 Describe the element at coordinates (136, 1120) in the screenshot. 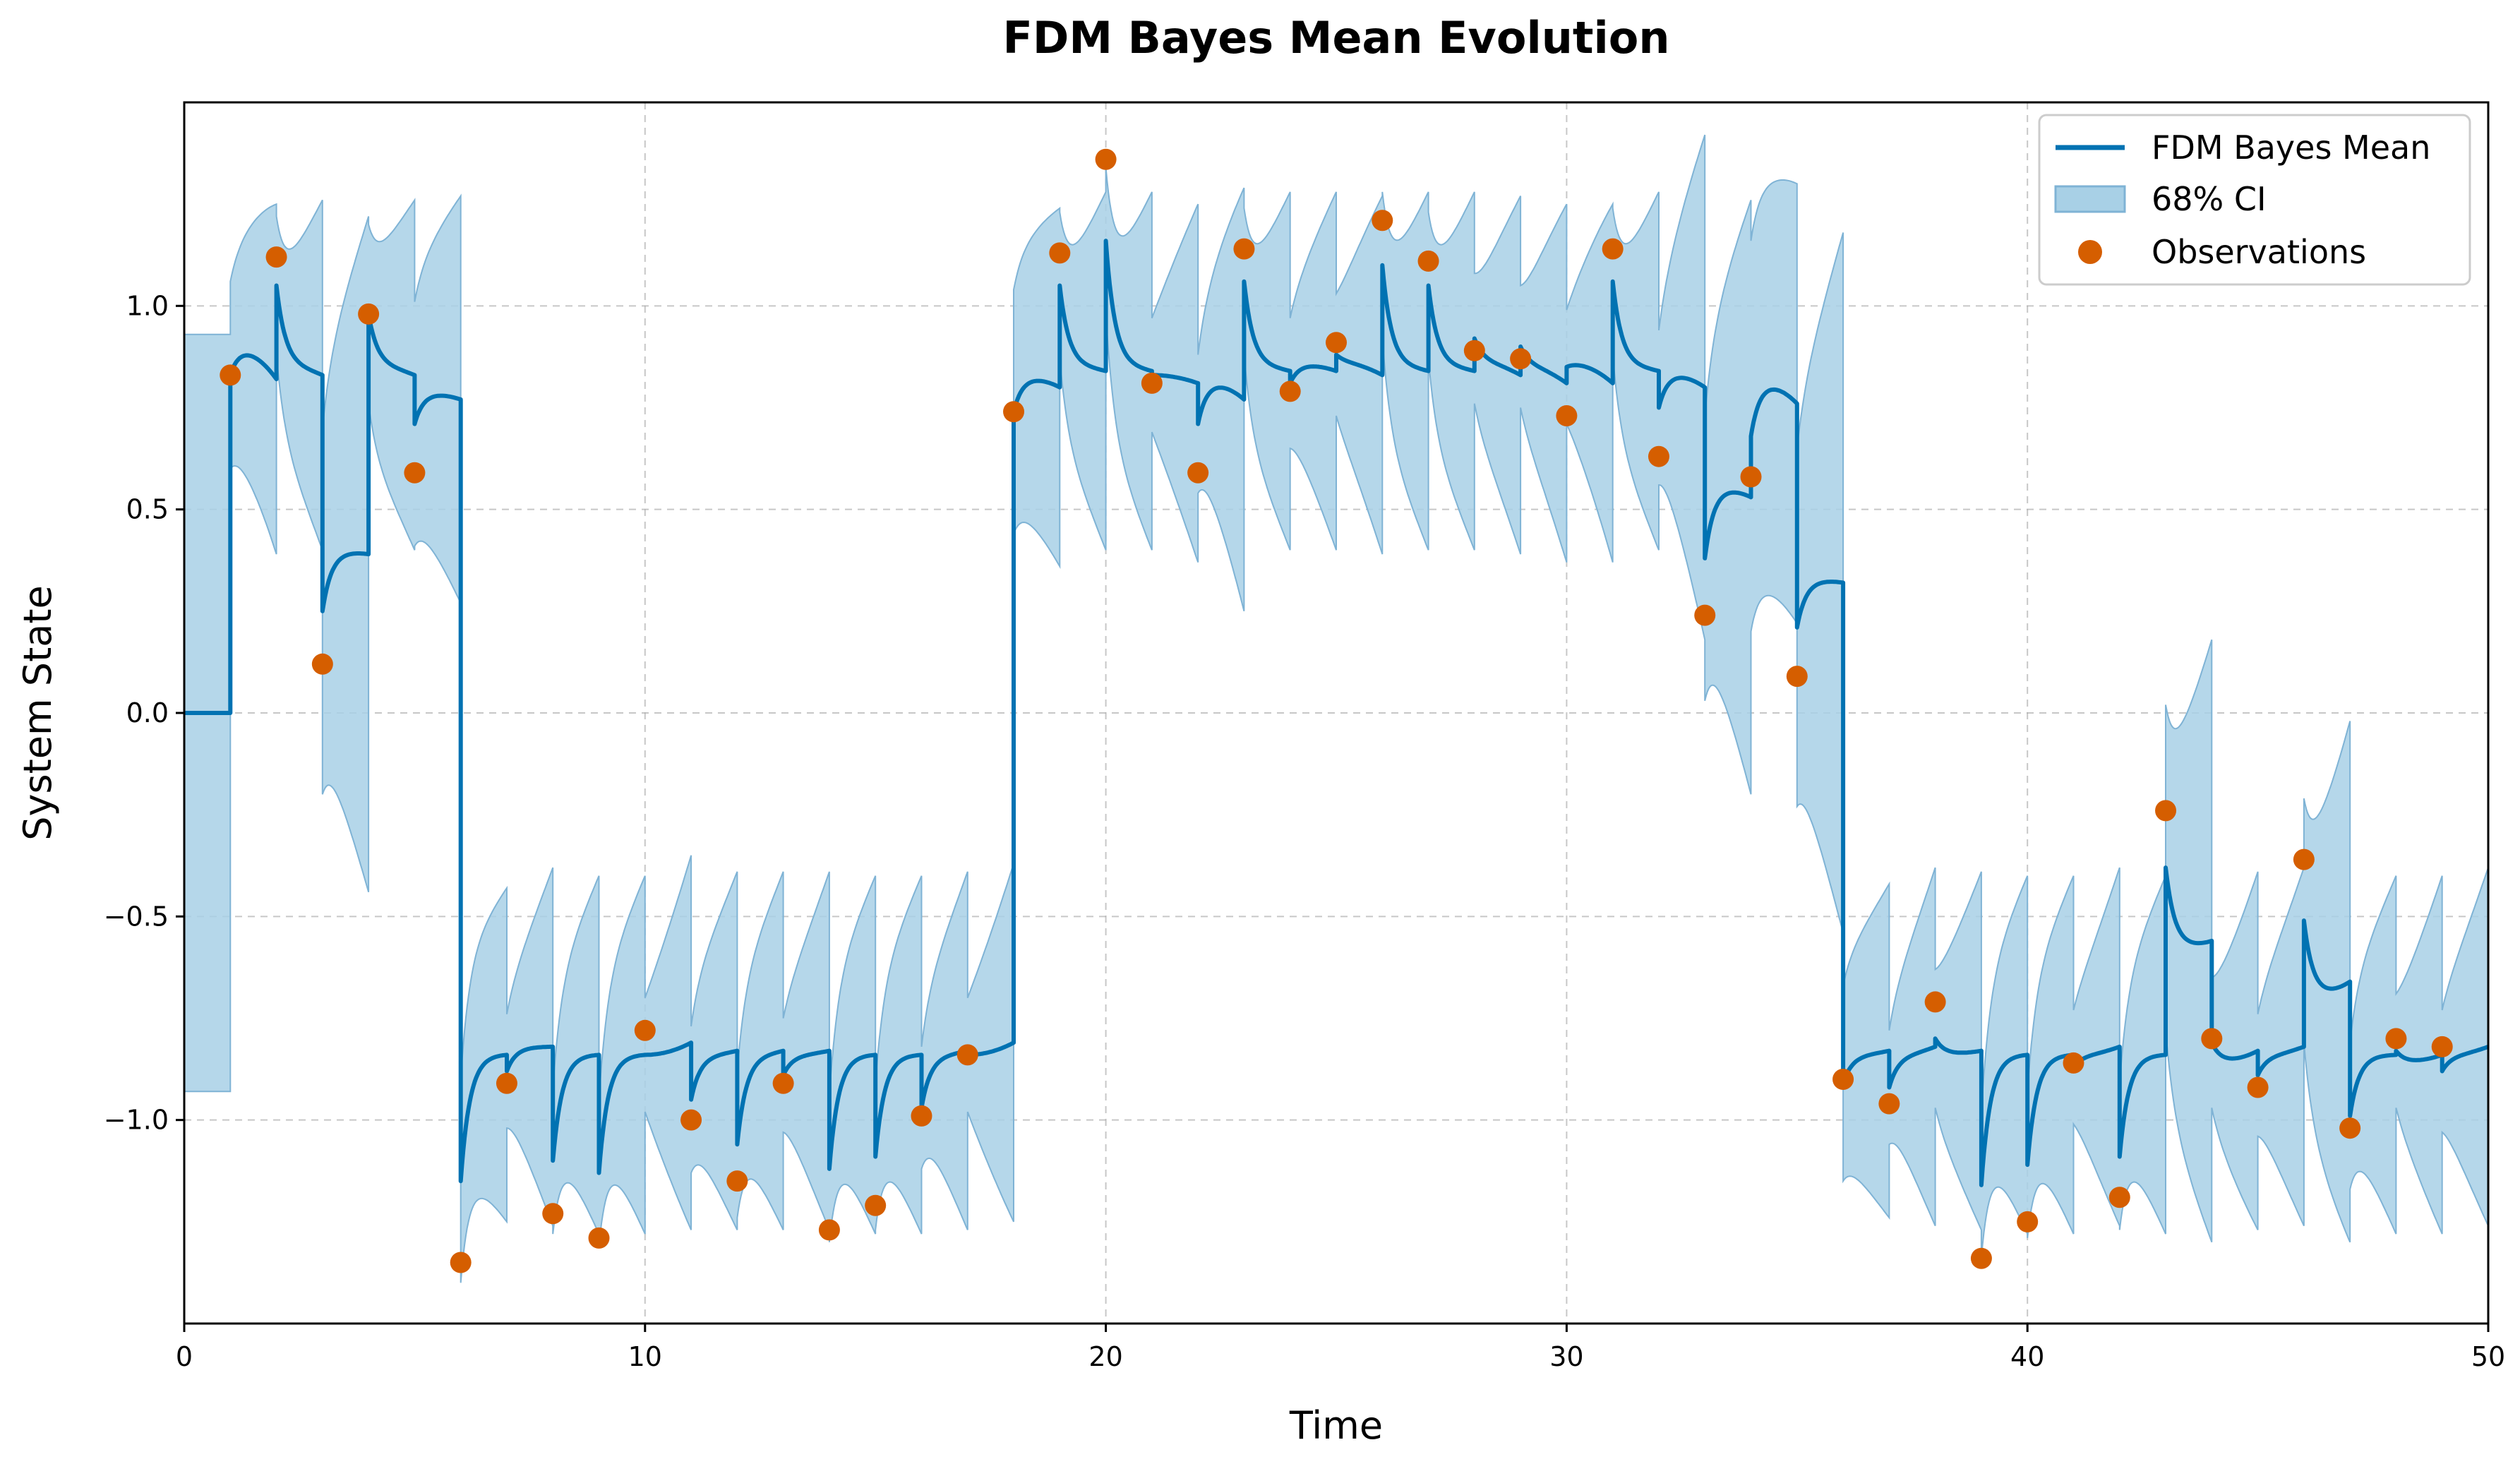

I see `y-tick-label: −1.0` at that location.